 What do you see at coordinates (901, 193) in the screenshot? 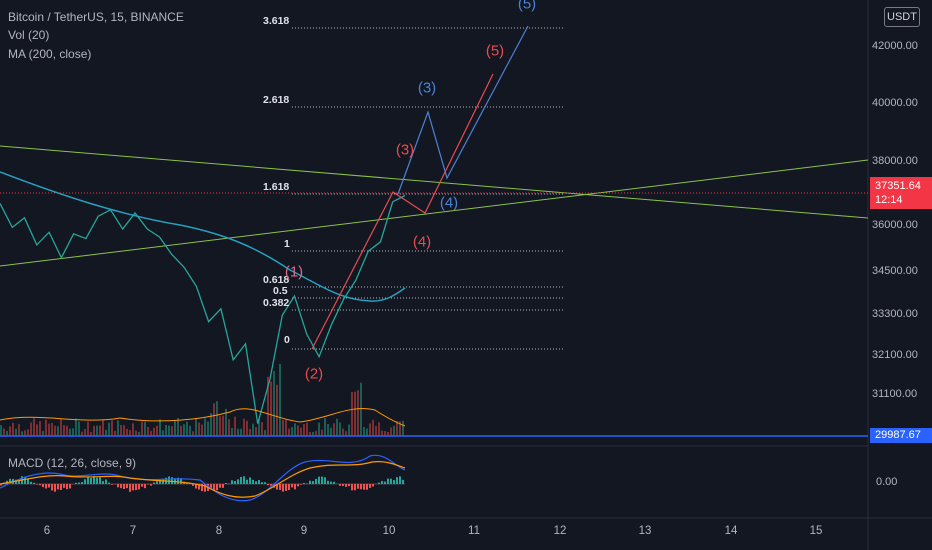
I see `current-price-badge: 37351.64 12:14` at bounding box center [901, 193].